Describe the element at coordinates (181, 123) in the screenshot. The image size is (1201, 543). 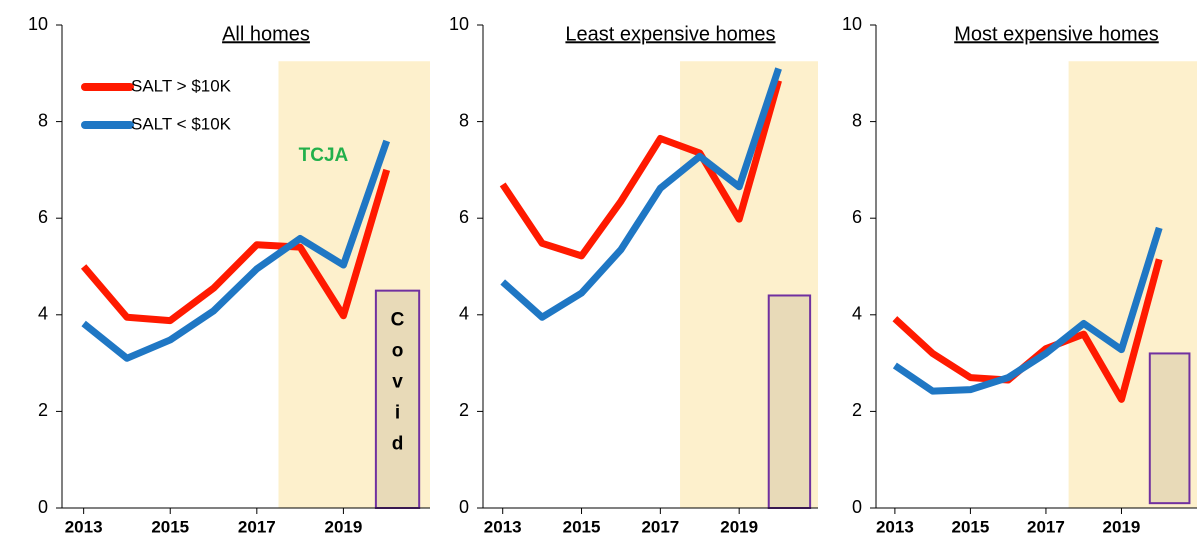
I see `legend-label: SALT < $10K` at that location.